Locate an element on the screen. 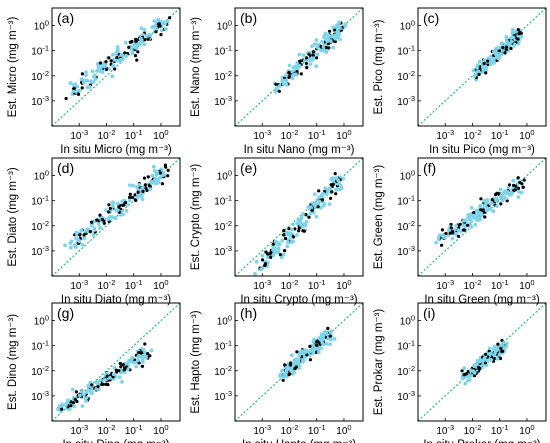 The image size is (550, 443). y-axis-label: Est. Nano (mg m⁻³) is located at coordinates (196, 67).